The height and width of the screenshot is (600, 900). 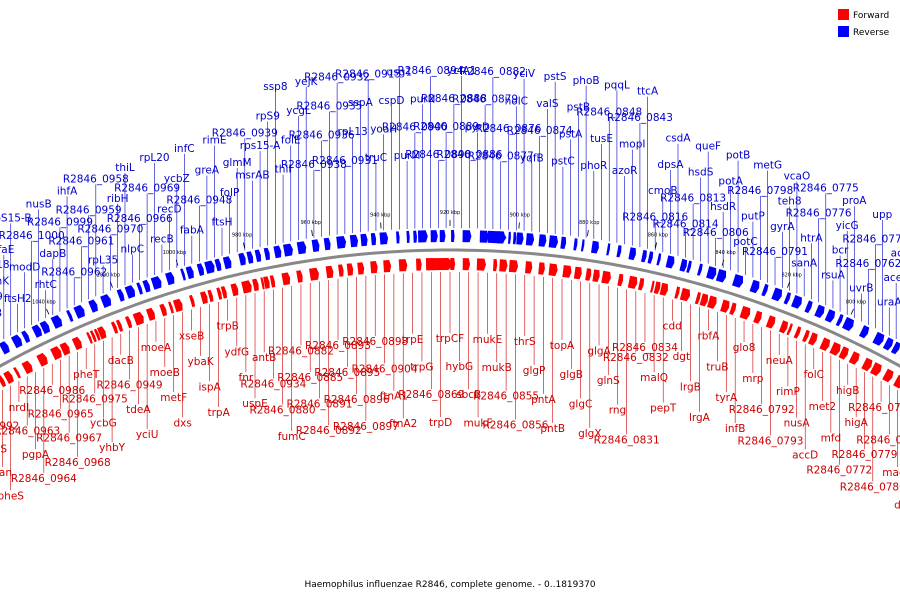 I want to click on reverse-gene-label: teh8, so click(x=790, y=202).